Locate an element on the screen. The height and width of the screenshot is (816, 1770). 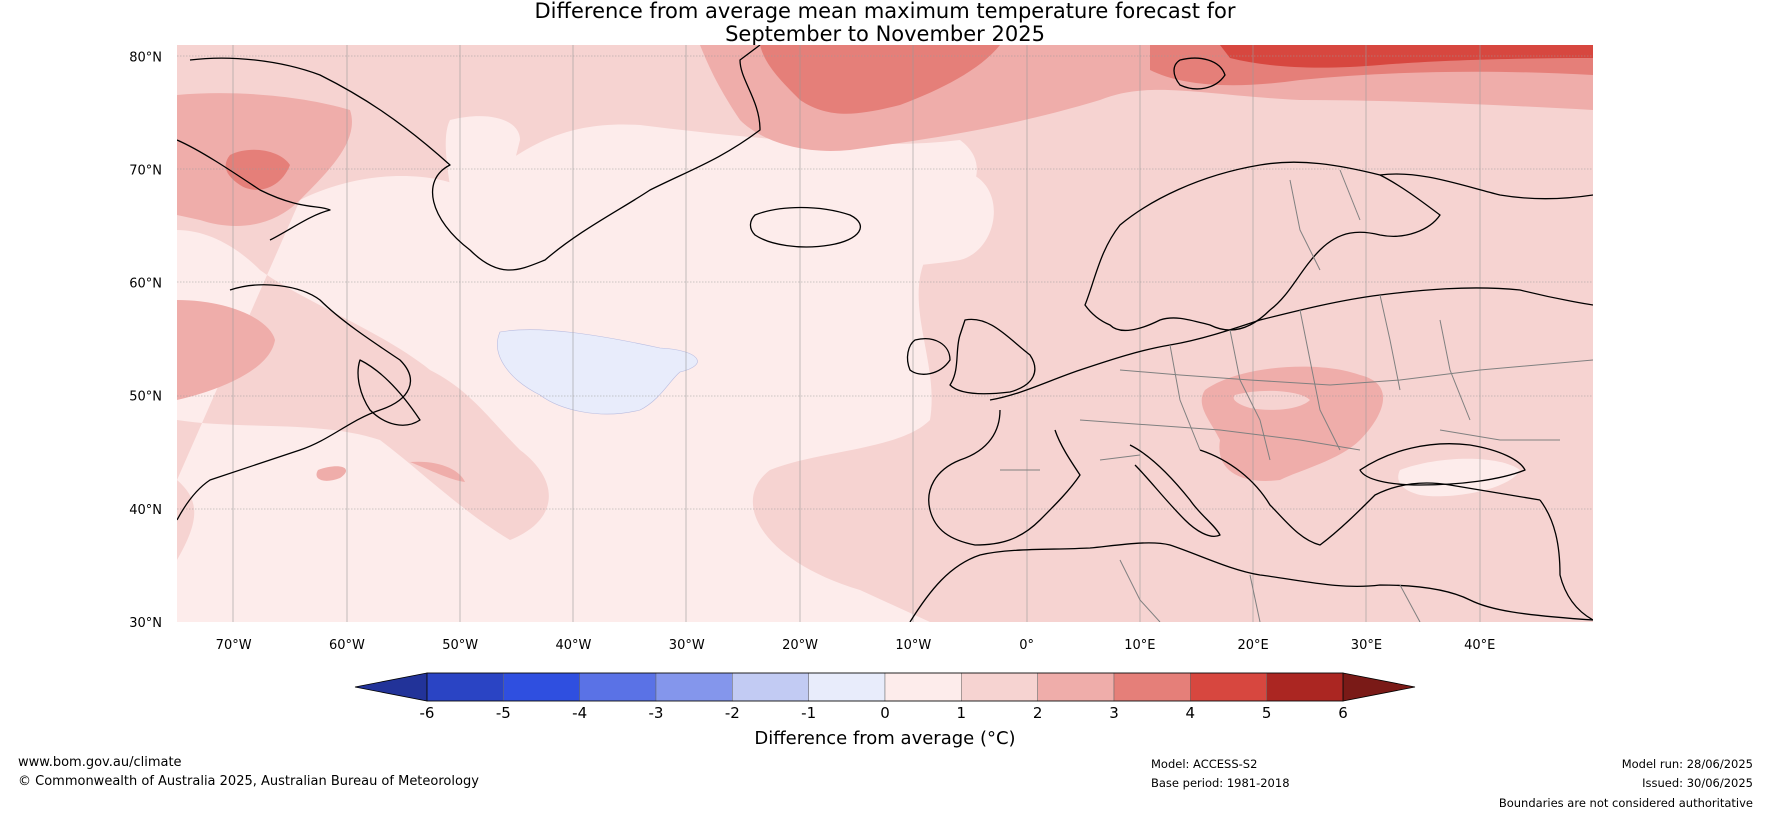
coastline-black-sea is located at coordinates (1442, 464).